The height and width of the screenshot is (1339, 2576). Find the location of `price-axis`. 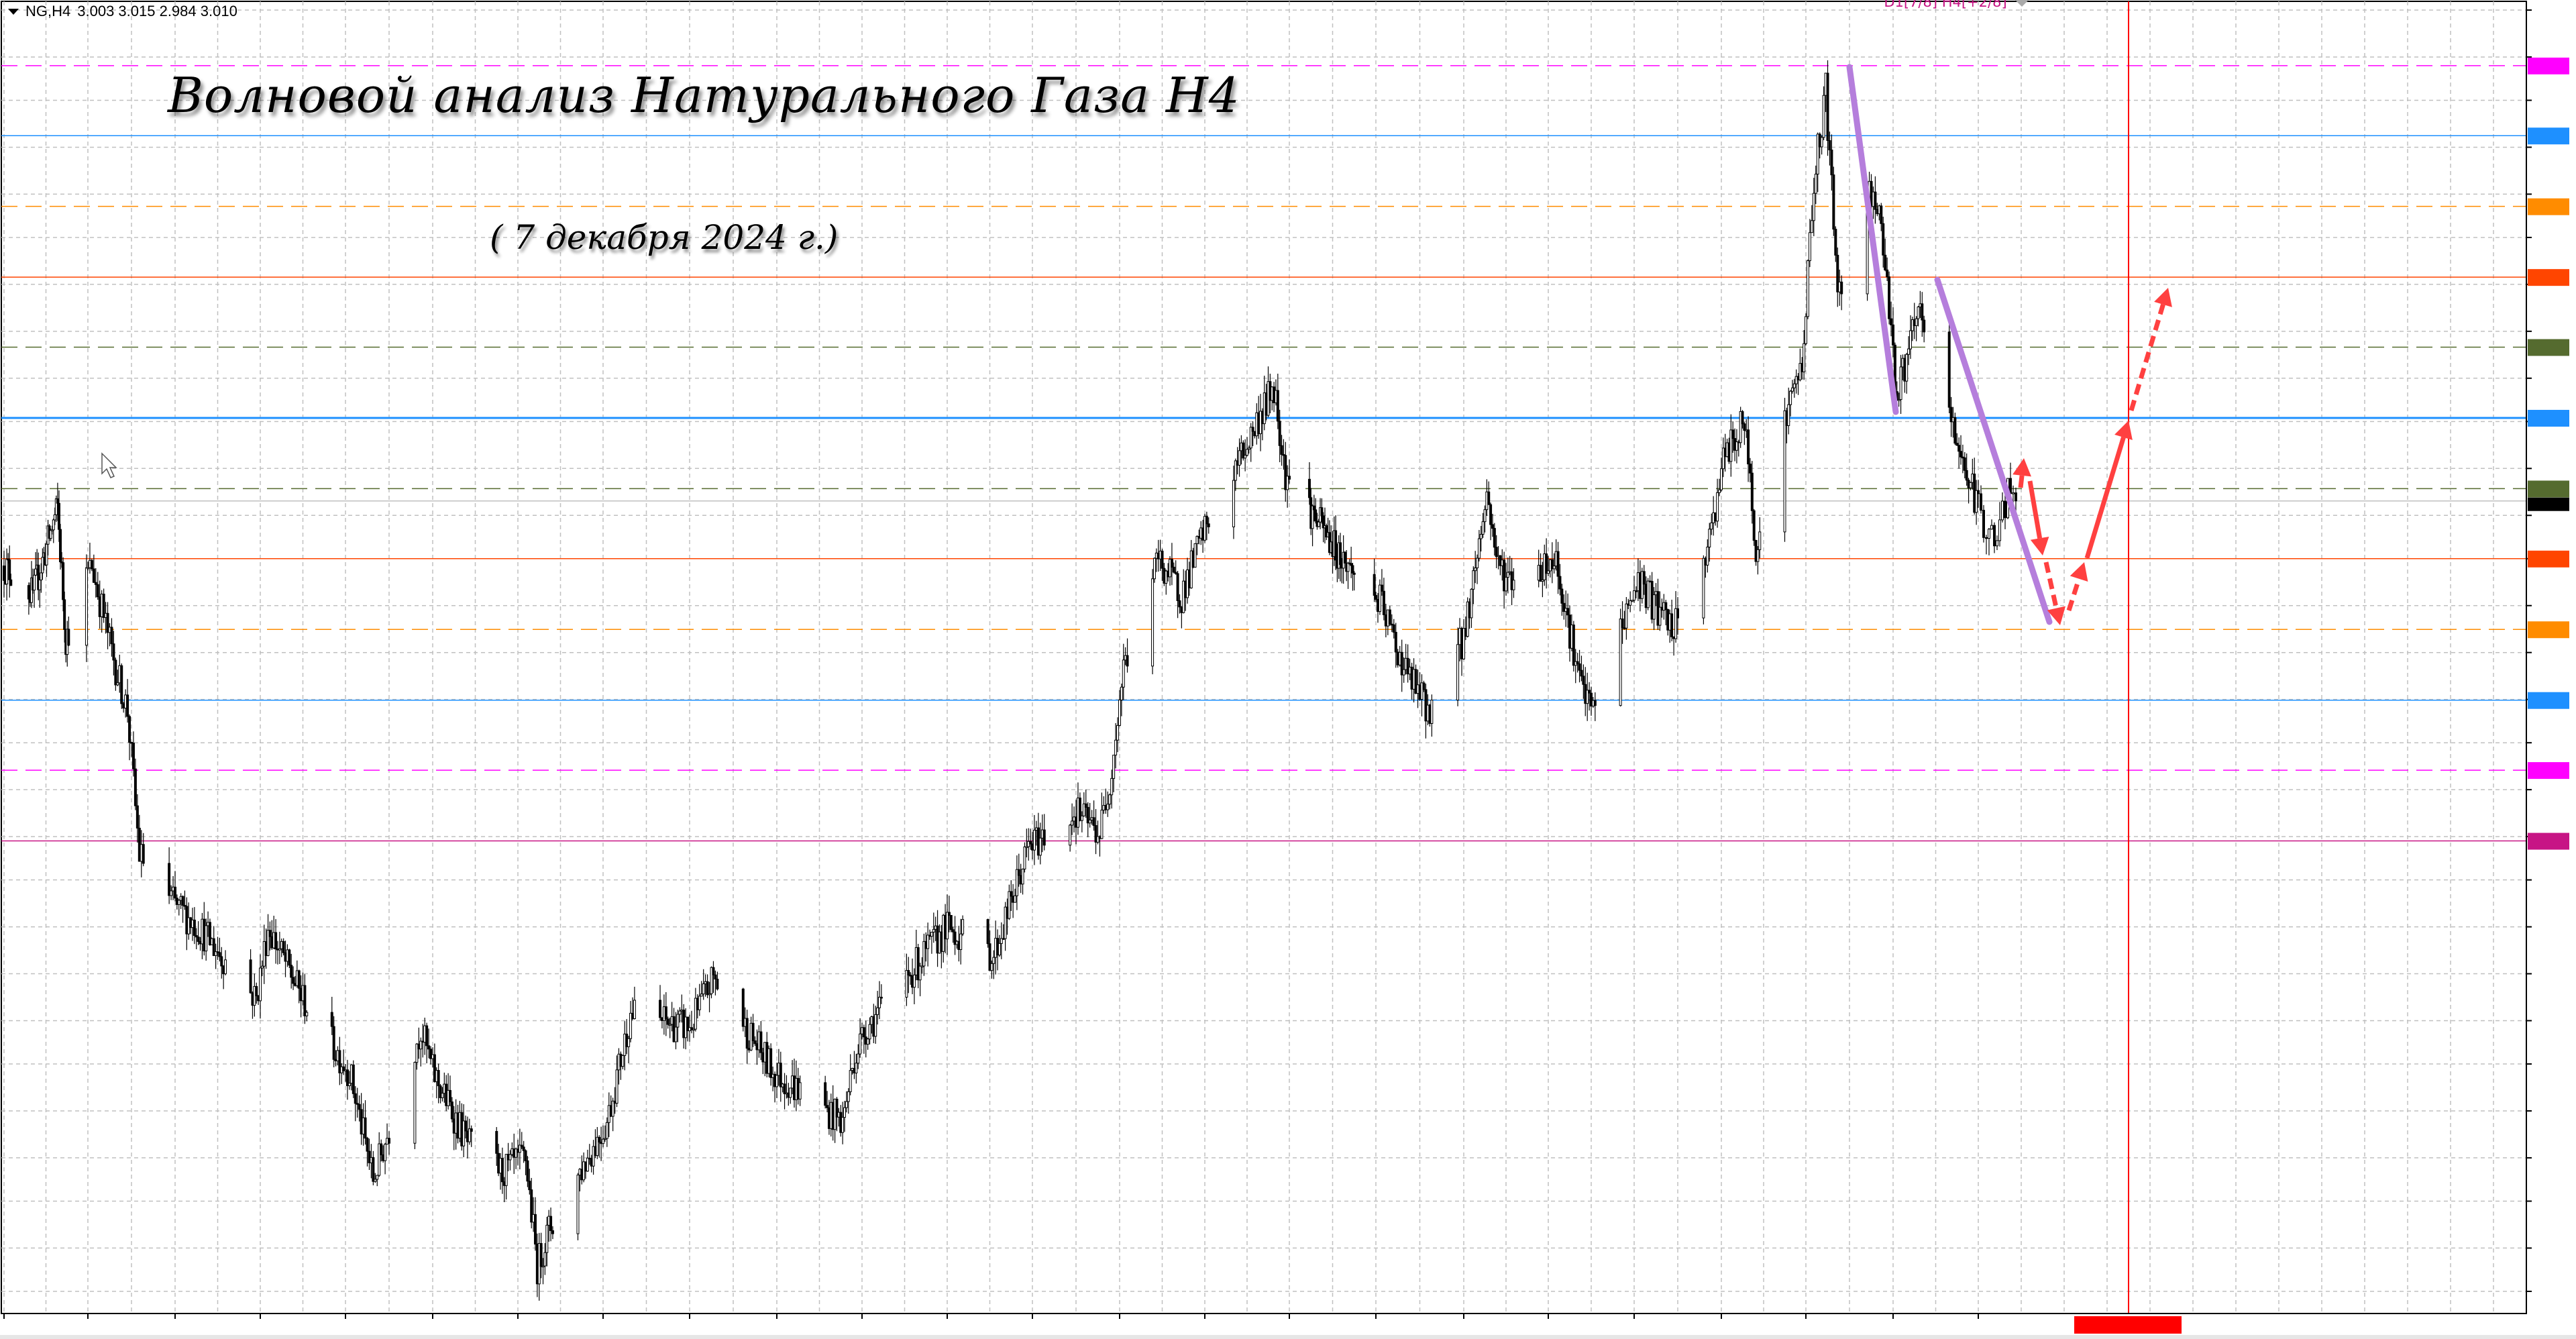

price-axis is located at coordinates (2547, 657).